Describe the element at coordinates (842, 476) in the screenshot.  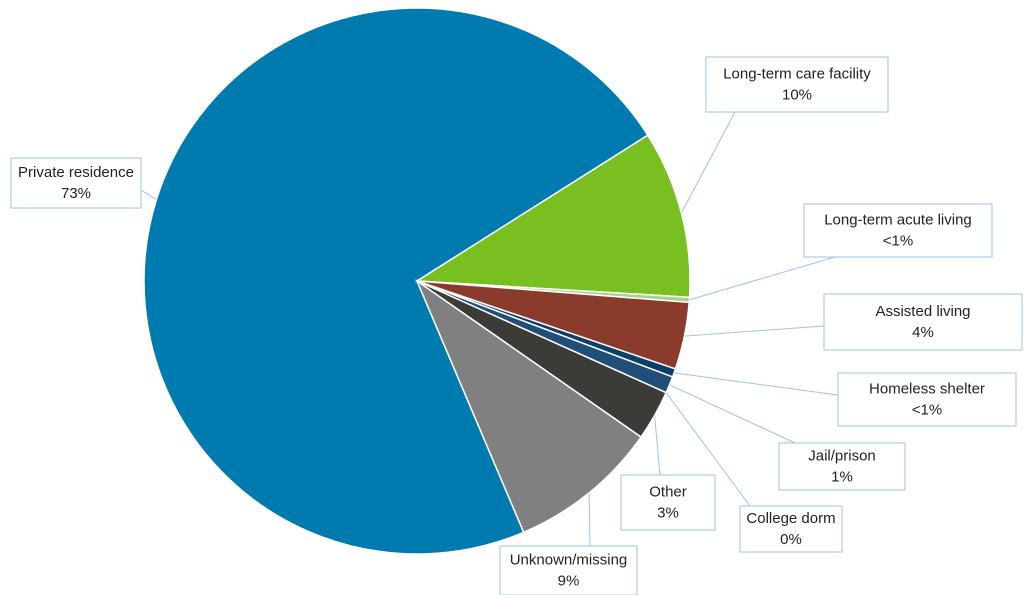
I see `slice-value: 1%` at that location.